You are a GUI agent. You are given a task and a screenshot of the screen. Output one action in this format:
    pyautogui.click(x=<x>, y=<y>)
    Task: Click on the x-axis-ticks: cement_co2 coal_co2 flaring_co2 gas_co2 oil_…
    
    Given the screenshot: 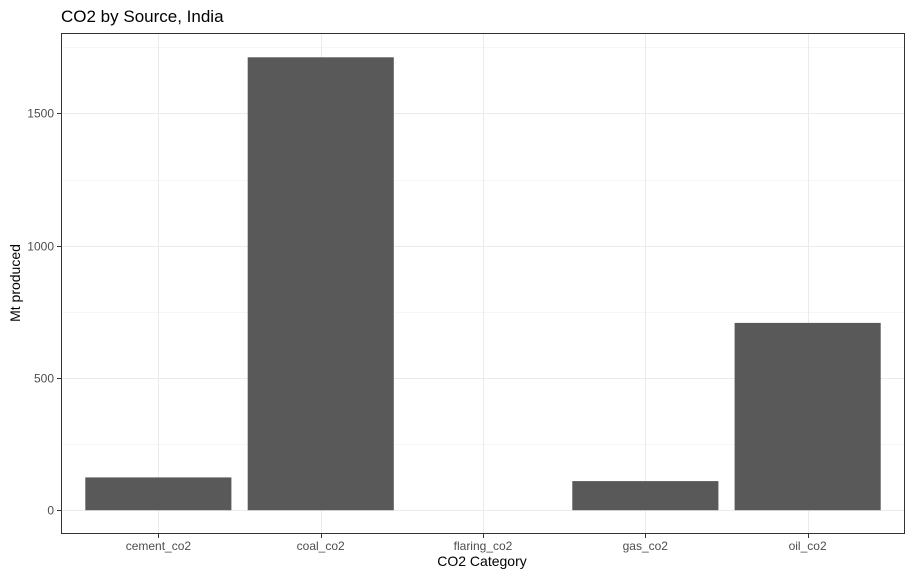 What is the action you would take?
    pyautogui.click(x=476, y=543)
    